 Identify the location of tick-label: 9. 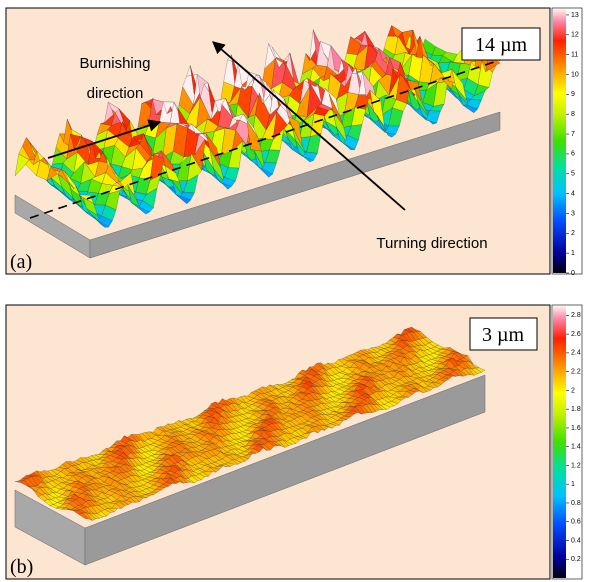
(573, 94).